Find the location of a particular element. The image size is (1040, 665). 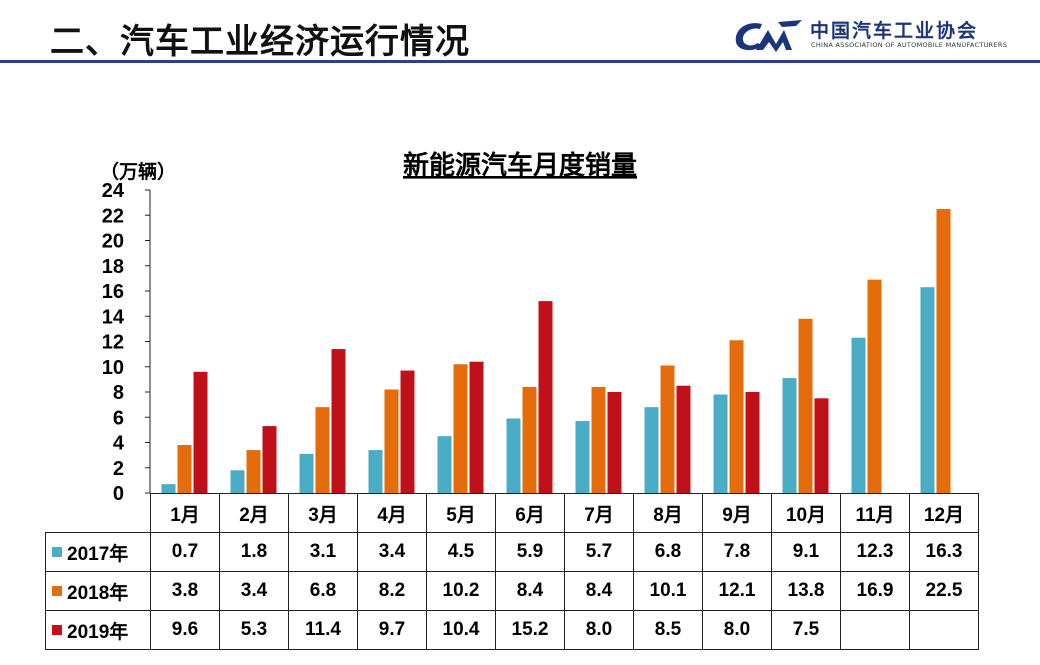

x-category-label: 10月 is located at coordinates (806, 513).